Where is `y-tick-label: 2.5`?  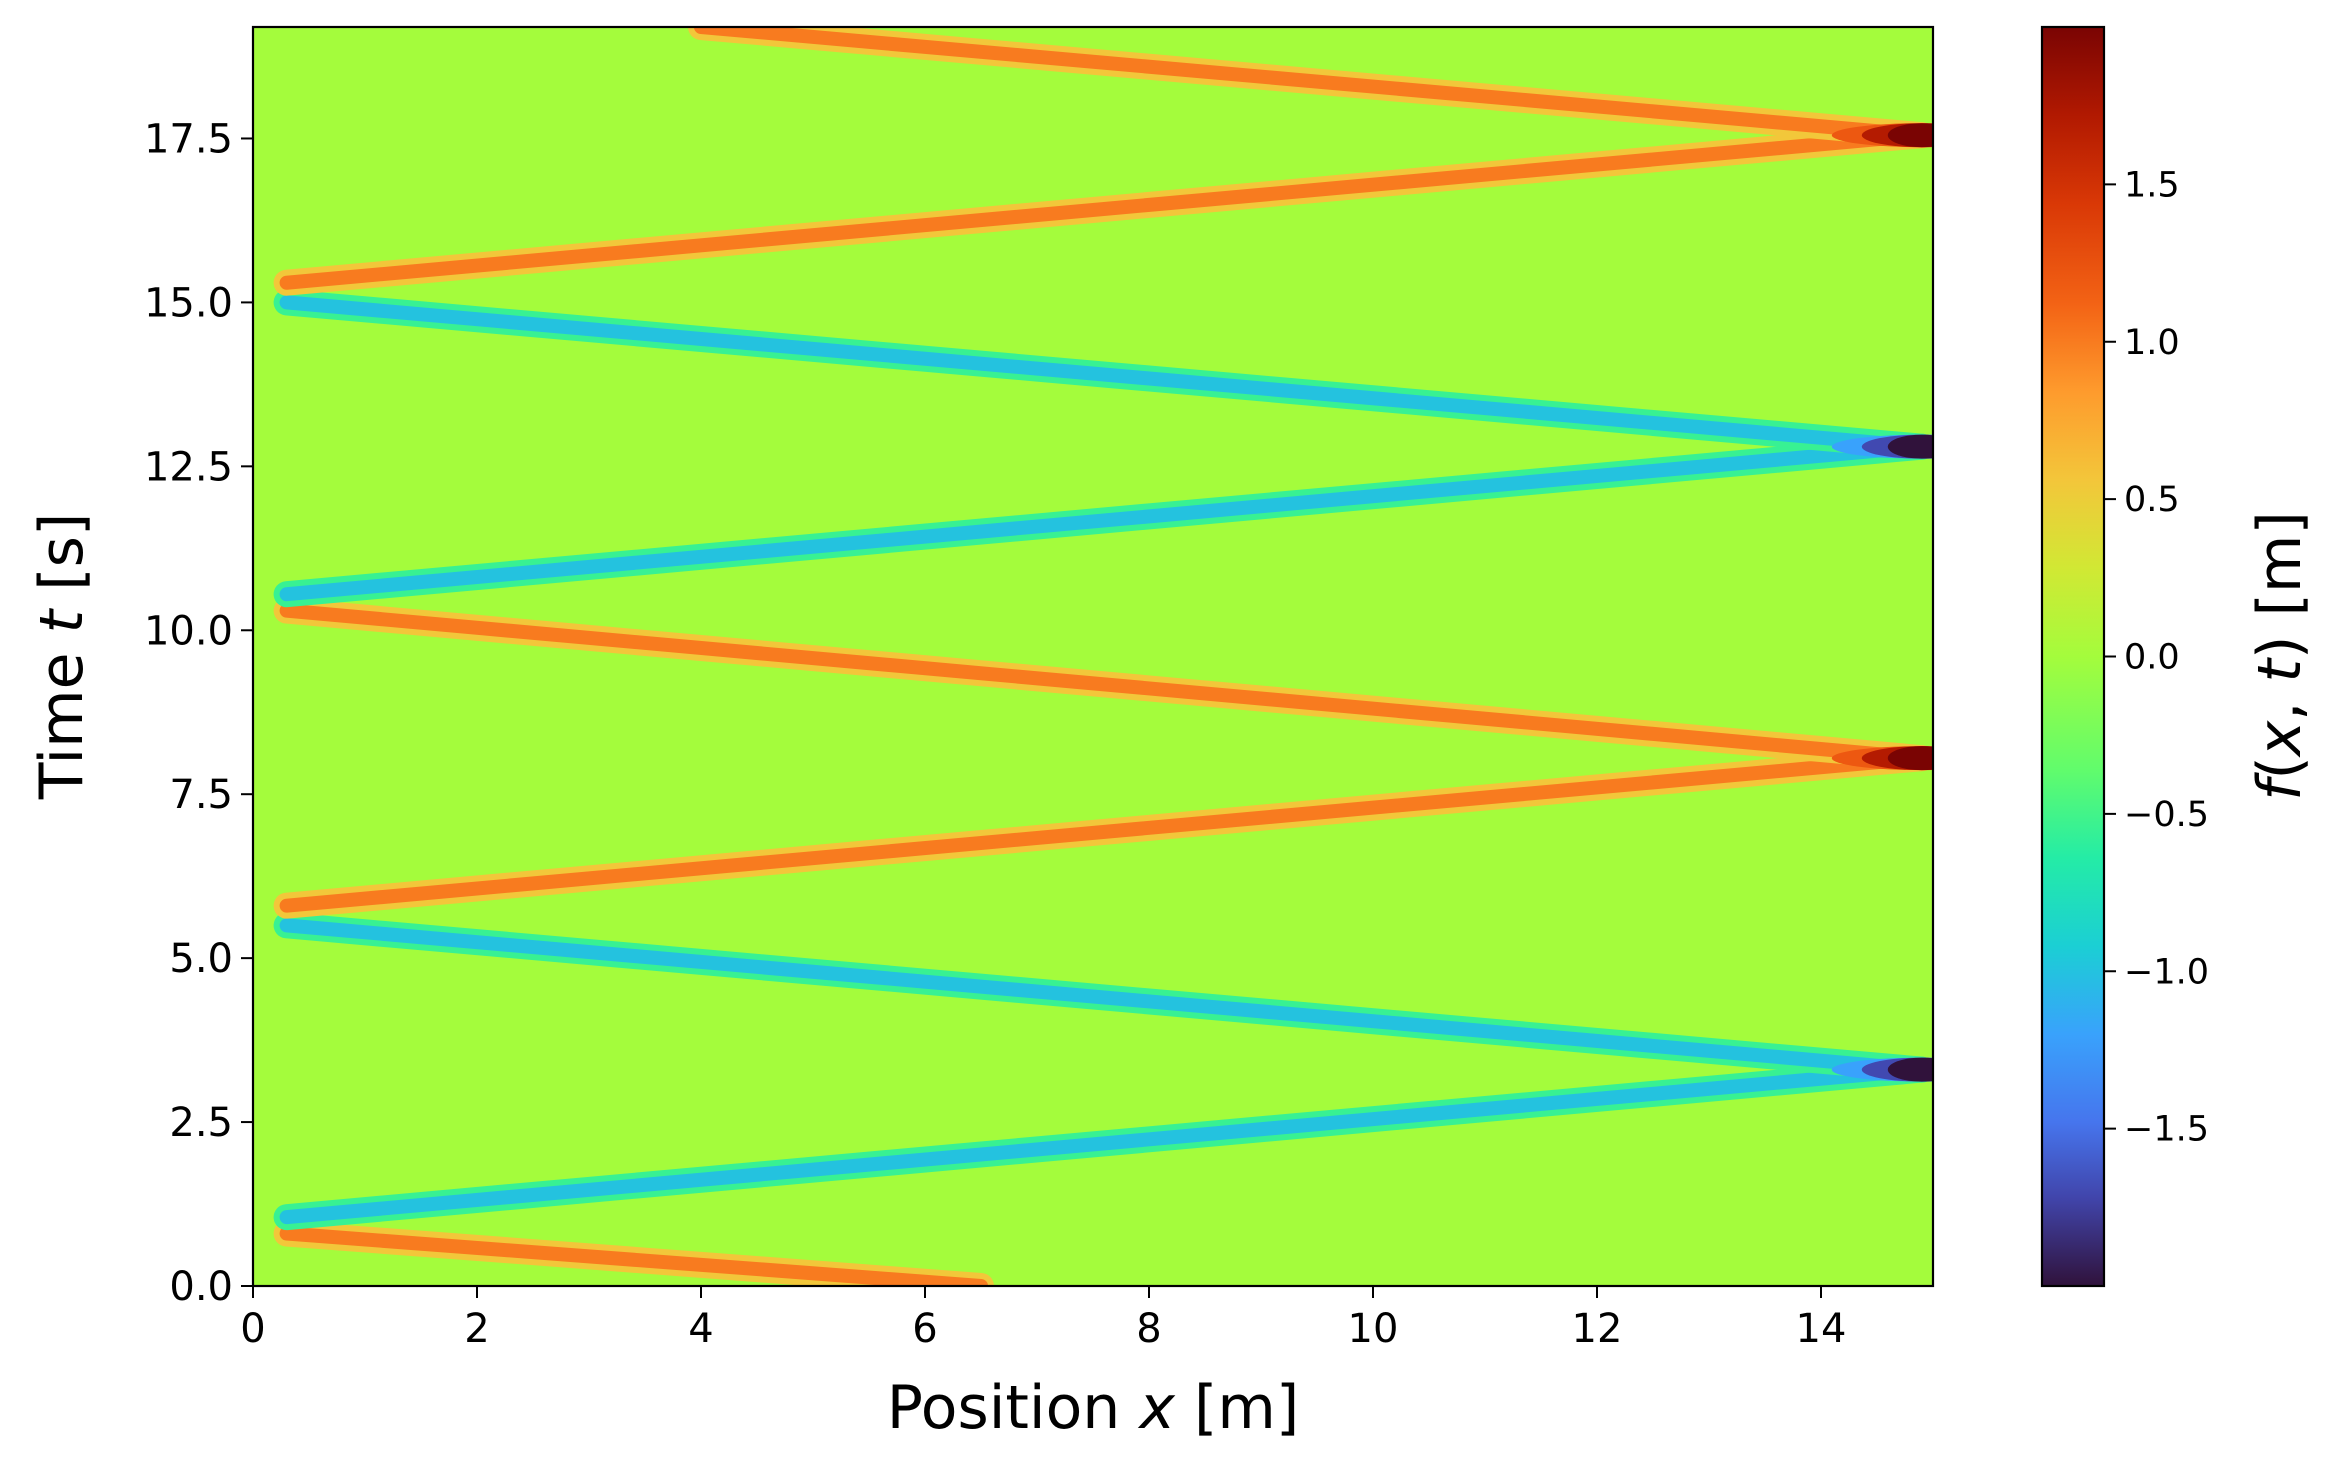
y-tick-label: 2.5 is located at coordinates (201, 1123).